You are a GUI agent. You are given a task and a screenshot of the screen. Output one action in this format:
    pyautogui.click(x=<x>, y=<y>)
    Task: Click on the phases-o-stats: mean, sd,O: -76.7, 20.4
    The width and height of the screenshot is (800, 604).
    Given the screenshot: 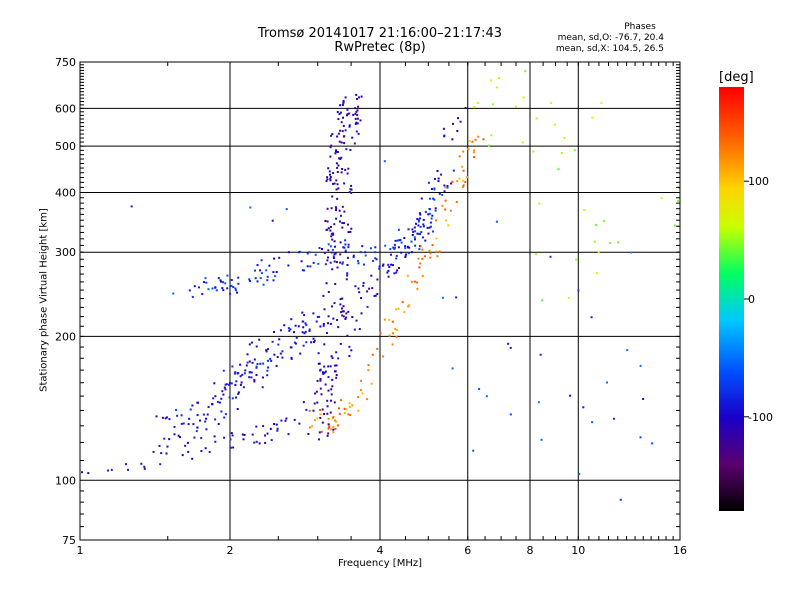 What is the action you would take?
    pyautogui.click(x=610, y=38)
    